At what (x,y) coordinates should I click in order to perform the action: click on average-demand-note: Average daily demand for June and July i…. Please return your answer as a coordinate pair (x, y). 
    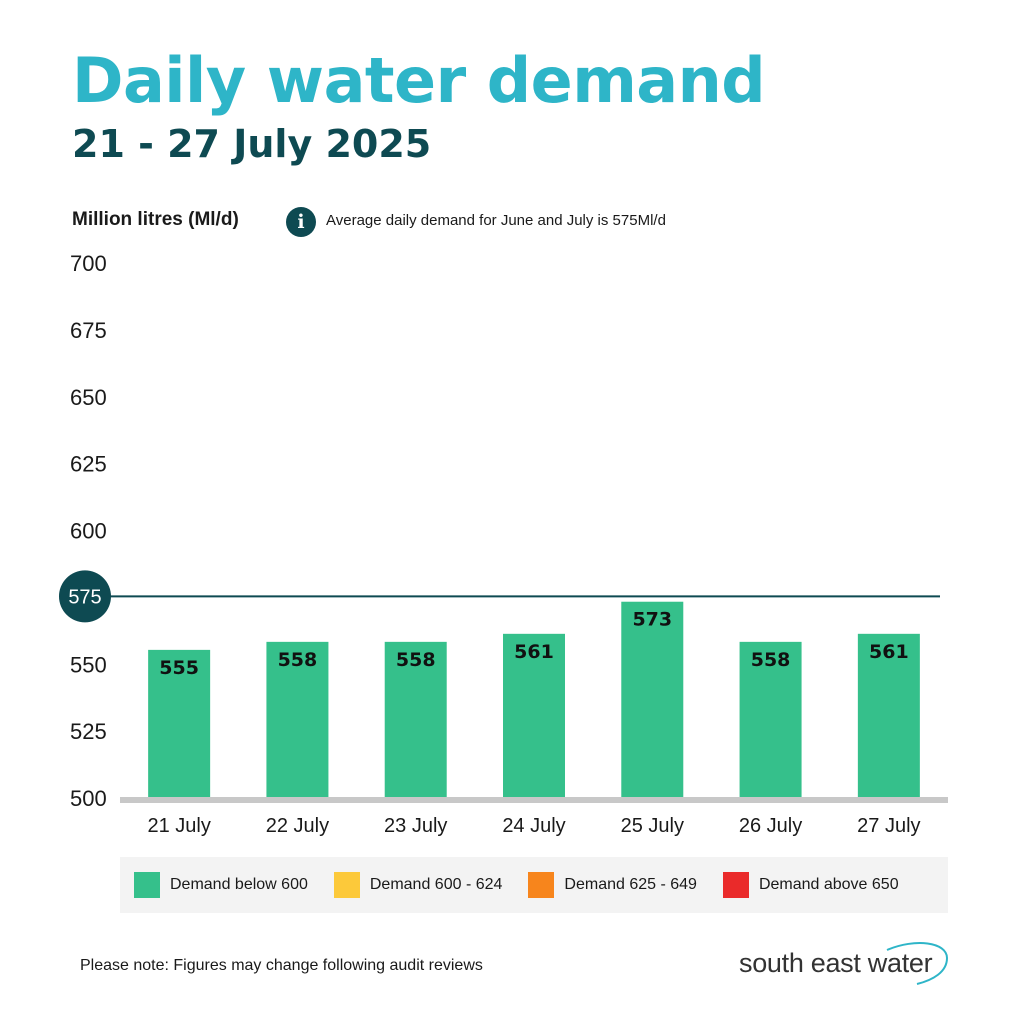
    Looking at the image, I should click on (496, 220).